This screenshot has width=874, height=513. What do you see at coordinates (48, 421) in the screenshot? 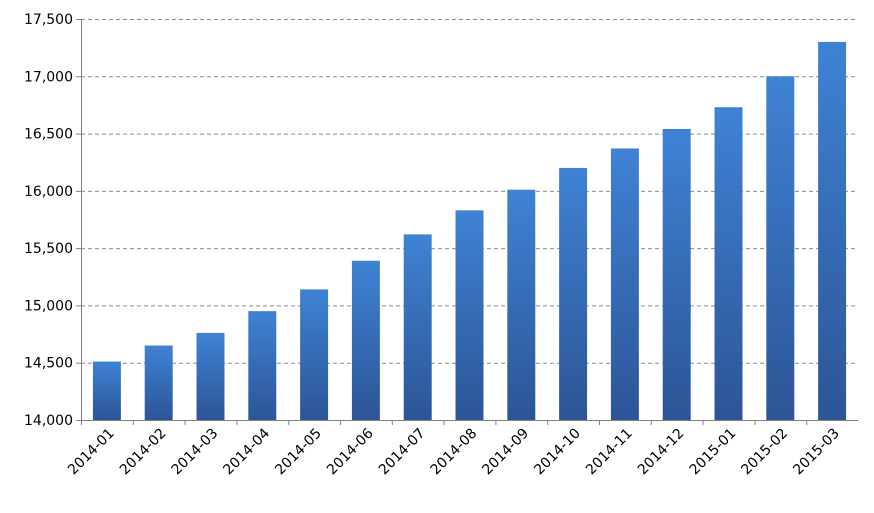
I see `y-tick-label: 14,000` at bounding box center [48, 421].